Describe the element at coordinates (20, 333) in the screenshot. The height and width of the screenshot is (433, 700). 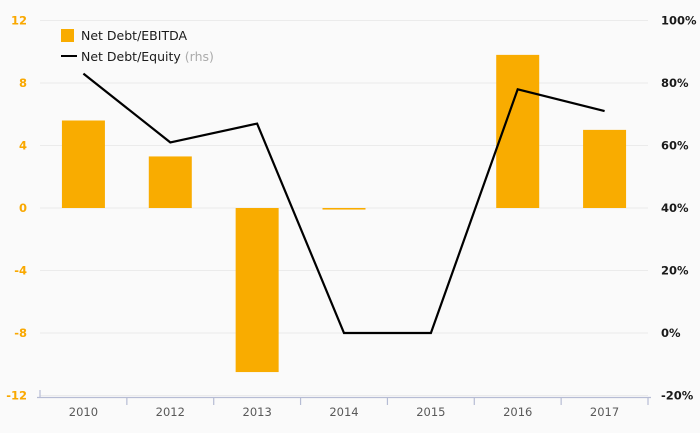
I see `left-axis-tick-label: -8` at that location.